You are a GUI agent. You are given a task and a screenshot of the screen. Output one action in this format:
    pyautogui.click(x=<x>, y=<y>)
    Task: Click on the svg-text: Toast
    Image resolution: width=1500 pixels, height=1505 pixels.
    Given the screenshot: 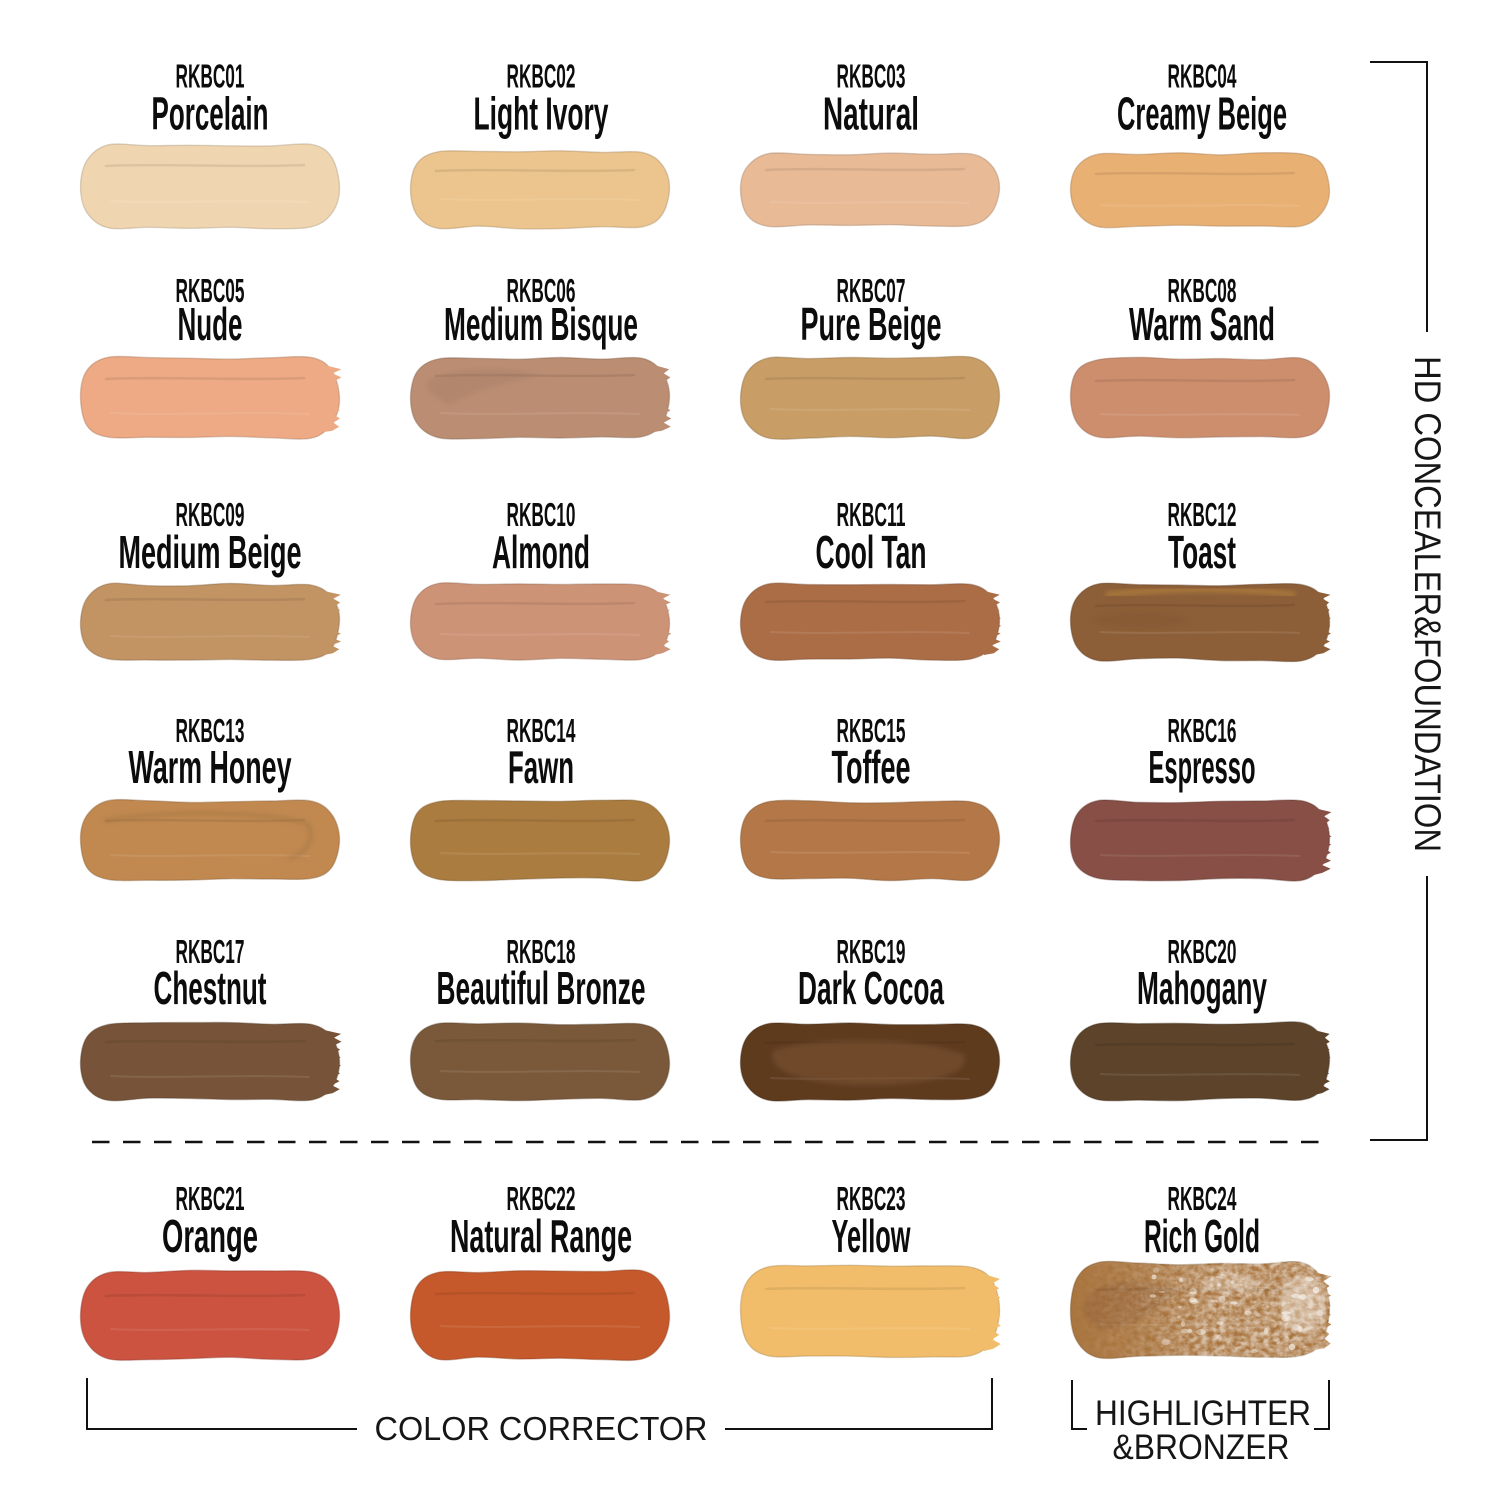 What is the action you would take?
    pyautogui.click(x=1202, y=552)
    